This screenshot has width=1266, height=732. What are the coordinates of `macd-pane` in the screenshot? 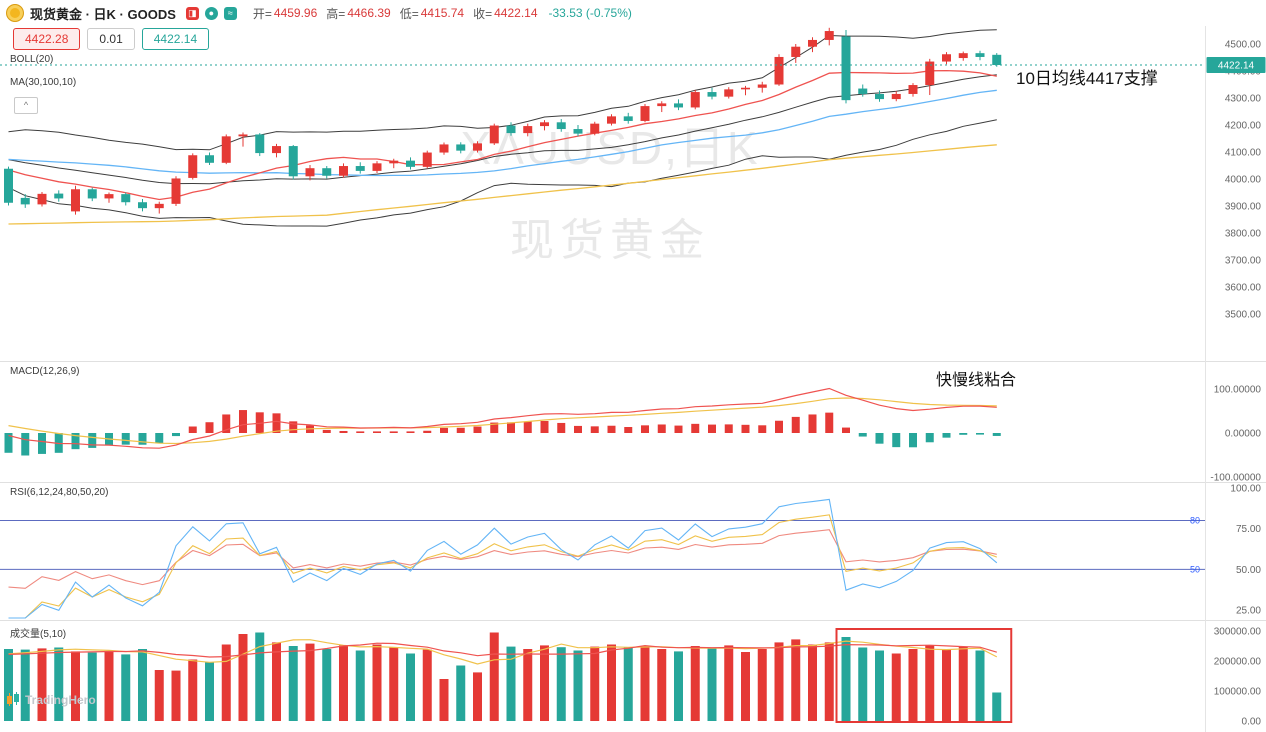 It's located at (502, 421).